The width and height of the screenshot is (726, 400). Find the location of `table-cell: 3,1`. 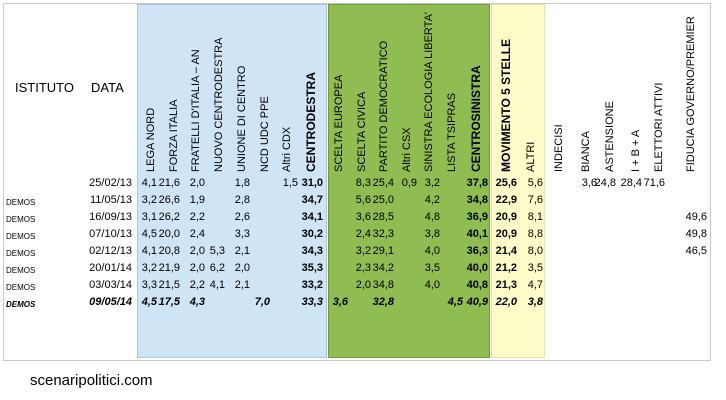

table-cell: 3,1 is located at coordinates (149, 217).